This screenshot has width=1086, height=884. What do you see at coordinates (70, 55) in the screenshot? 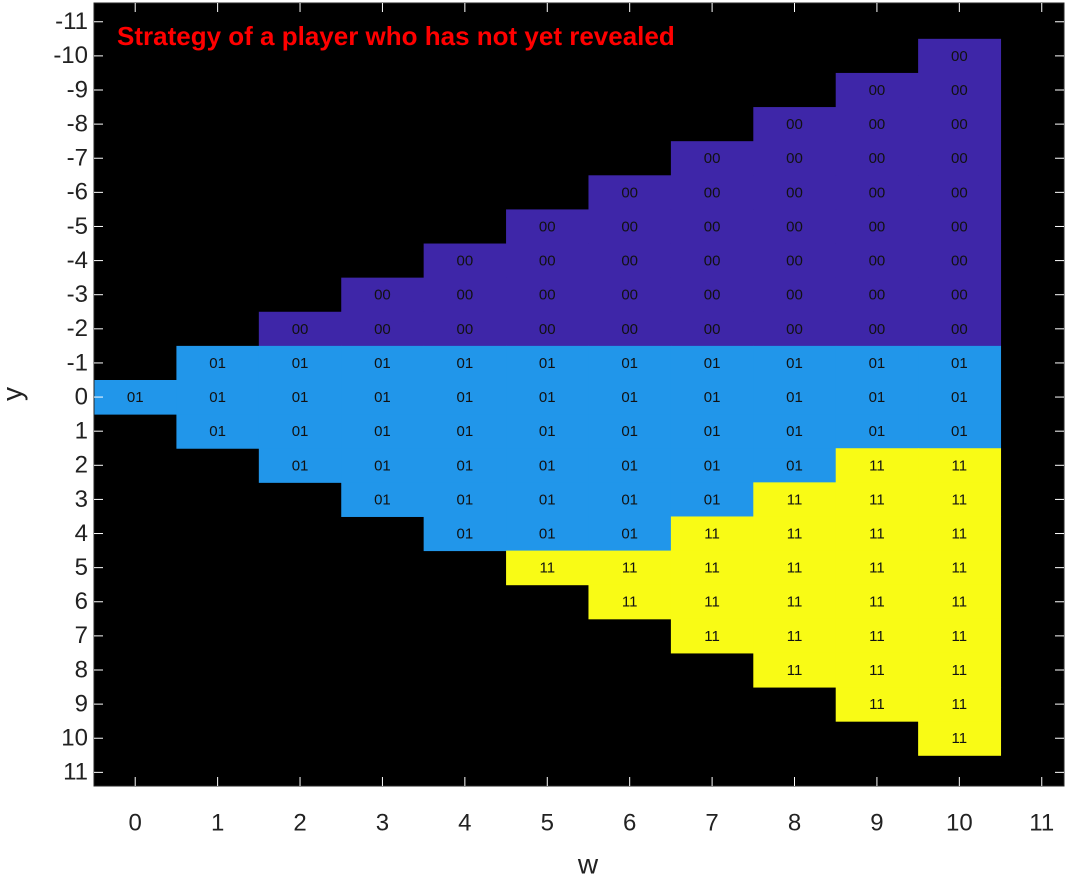
I see `y-tick-label: -10` at bounding box center [70, 55].